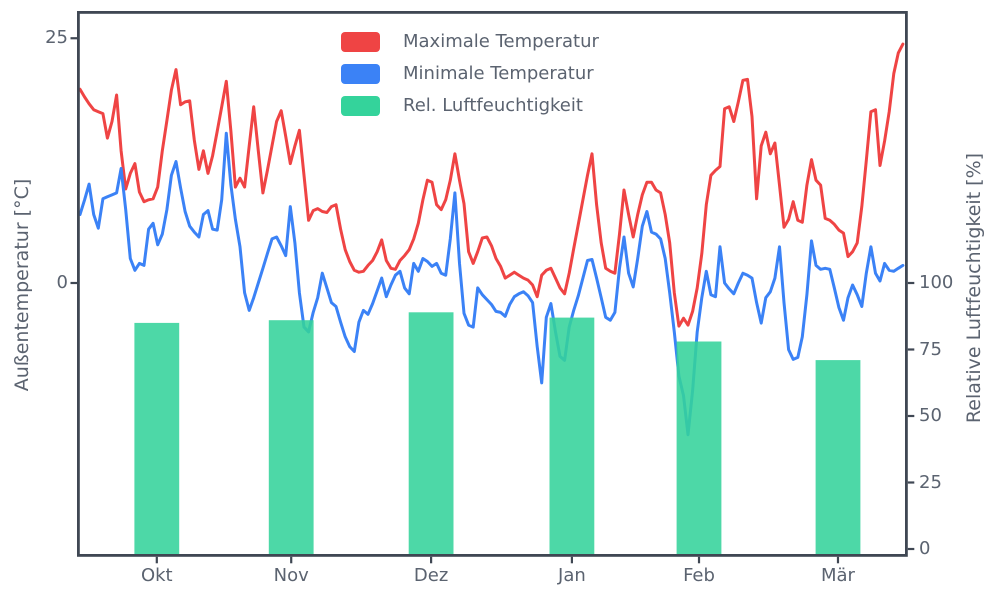  What do you see at coordinates (936, 282) in the screenshot?
I see `right-tick-label-100: 100` at bounding box center [936, 282].